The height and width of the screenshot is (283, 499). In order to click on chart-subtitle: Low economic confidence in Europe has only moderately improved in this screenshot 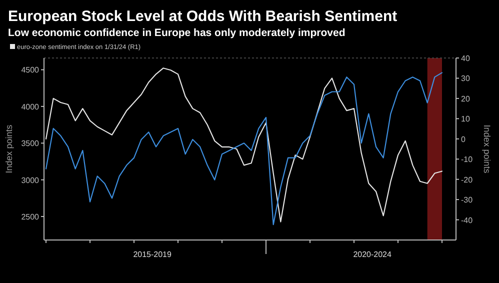, I will do `click(177, 33)`.